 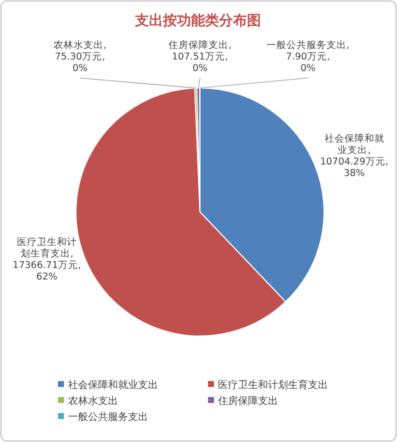 What do you see at coordinates (47, 259) in the screenshot?
I see `data-label: 医疗卫生和计划生育支出, 17366.71万元, 62%` at bounding box center [47, 259].